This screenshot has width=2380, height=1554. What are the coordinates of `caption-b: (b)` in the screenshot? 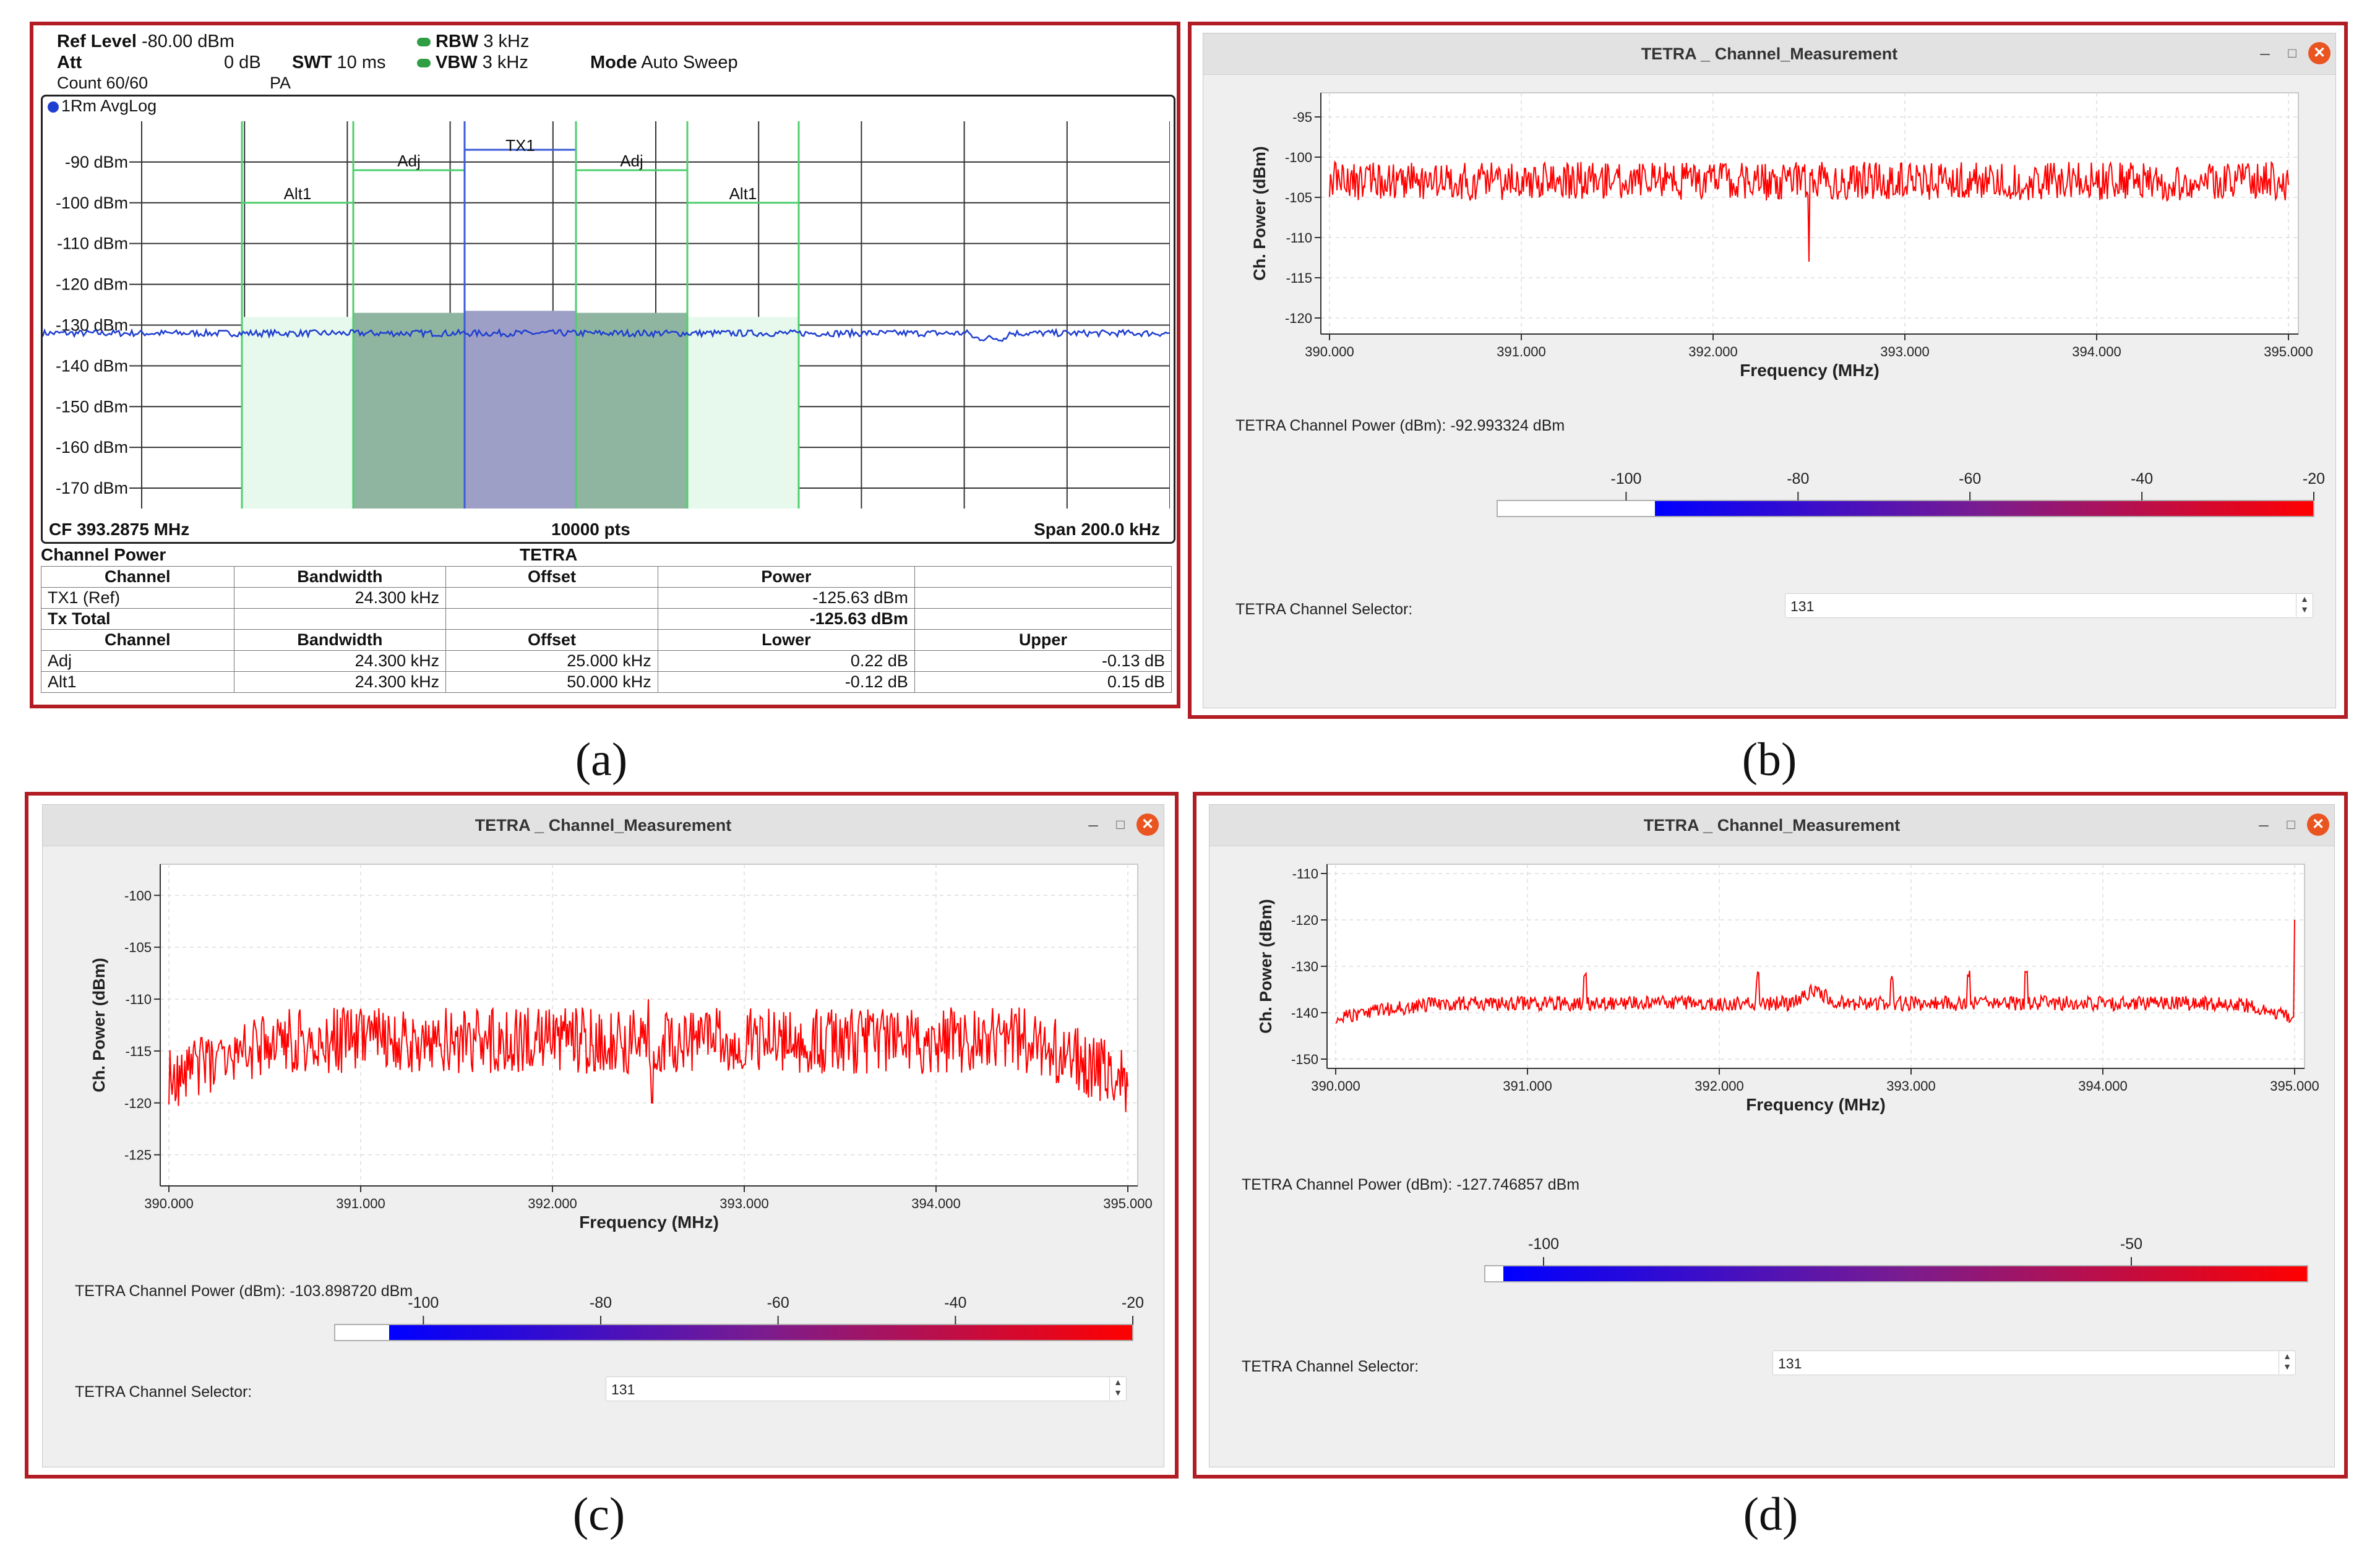 It's located at (1769, 760).